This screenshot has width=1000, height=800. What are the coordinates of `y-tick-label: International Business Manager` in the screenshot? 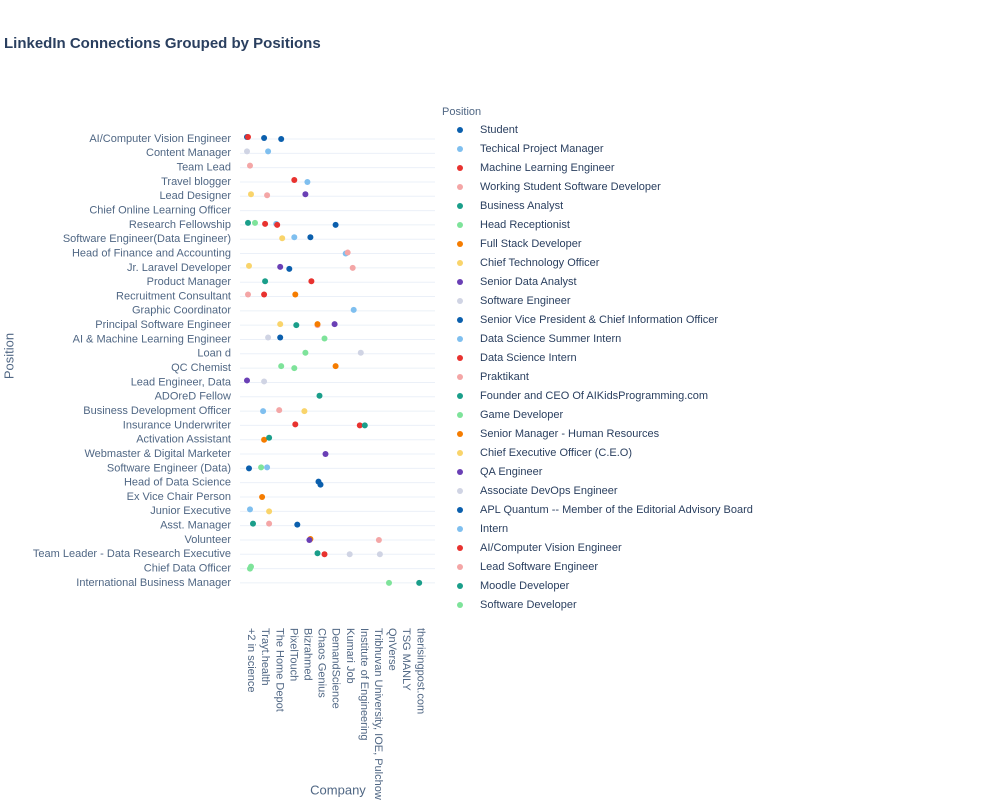 It's located at (153, 583).